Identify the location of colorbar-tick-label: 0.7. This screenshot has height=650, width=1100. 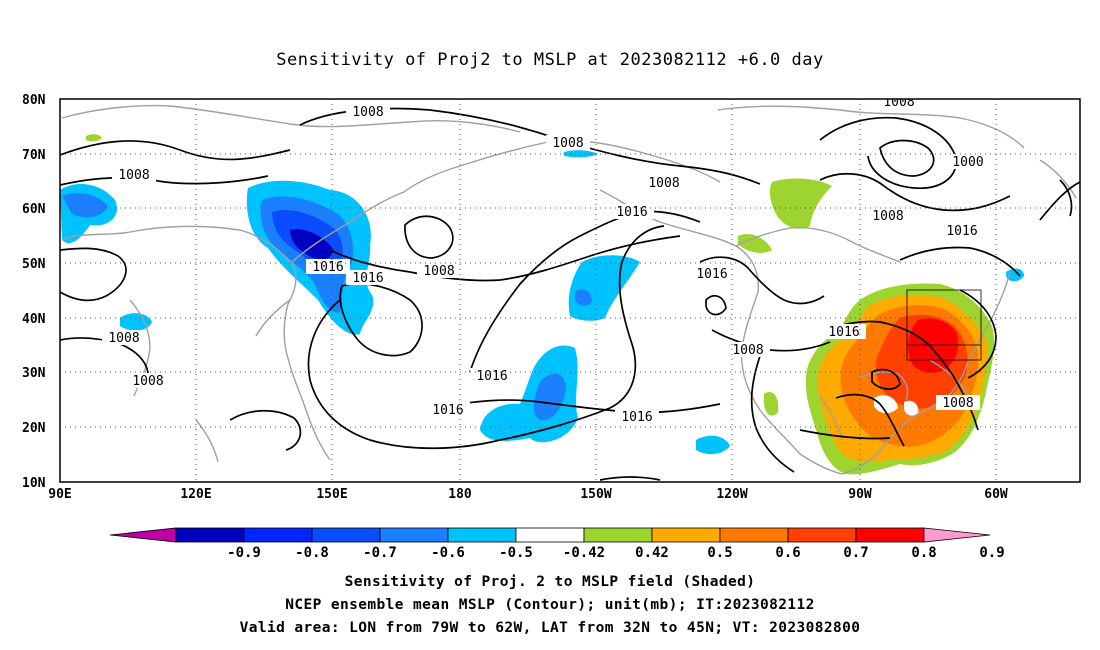
(855, 553).